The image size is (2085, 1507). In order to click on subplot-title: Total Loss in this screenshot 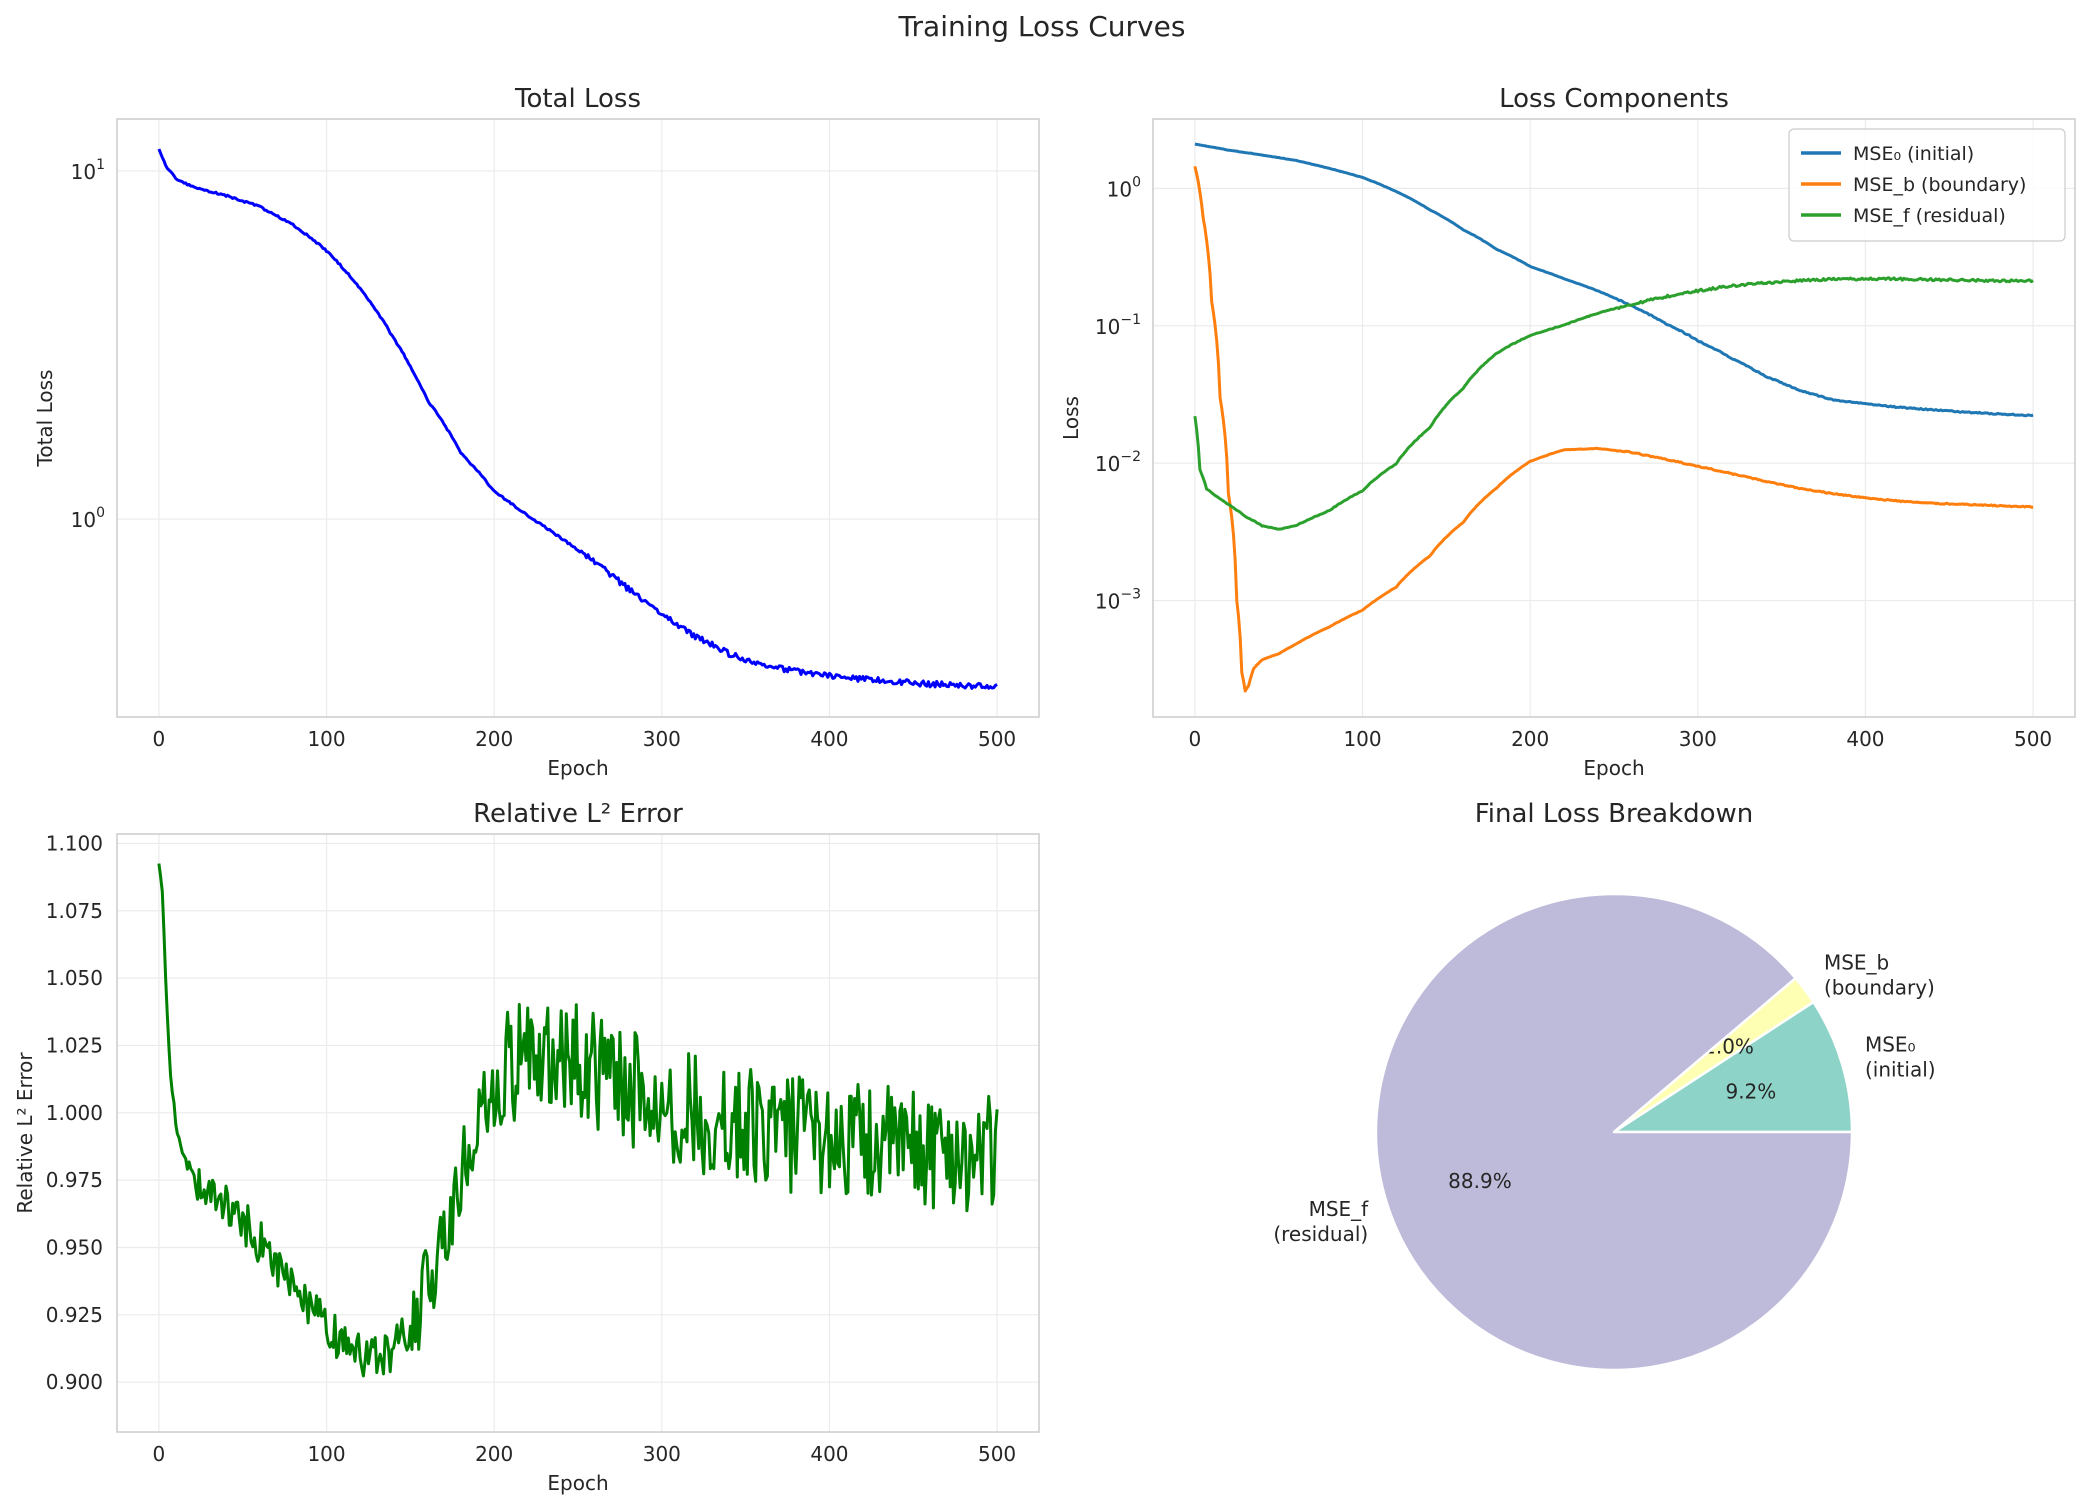, I will do `click(577, 99)`.